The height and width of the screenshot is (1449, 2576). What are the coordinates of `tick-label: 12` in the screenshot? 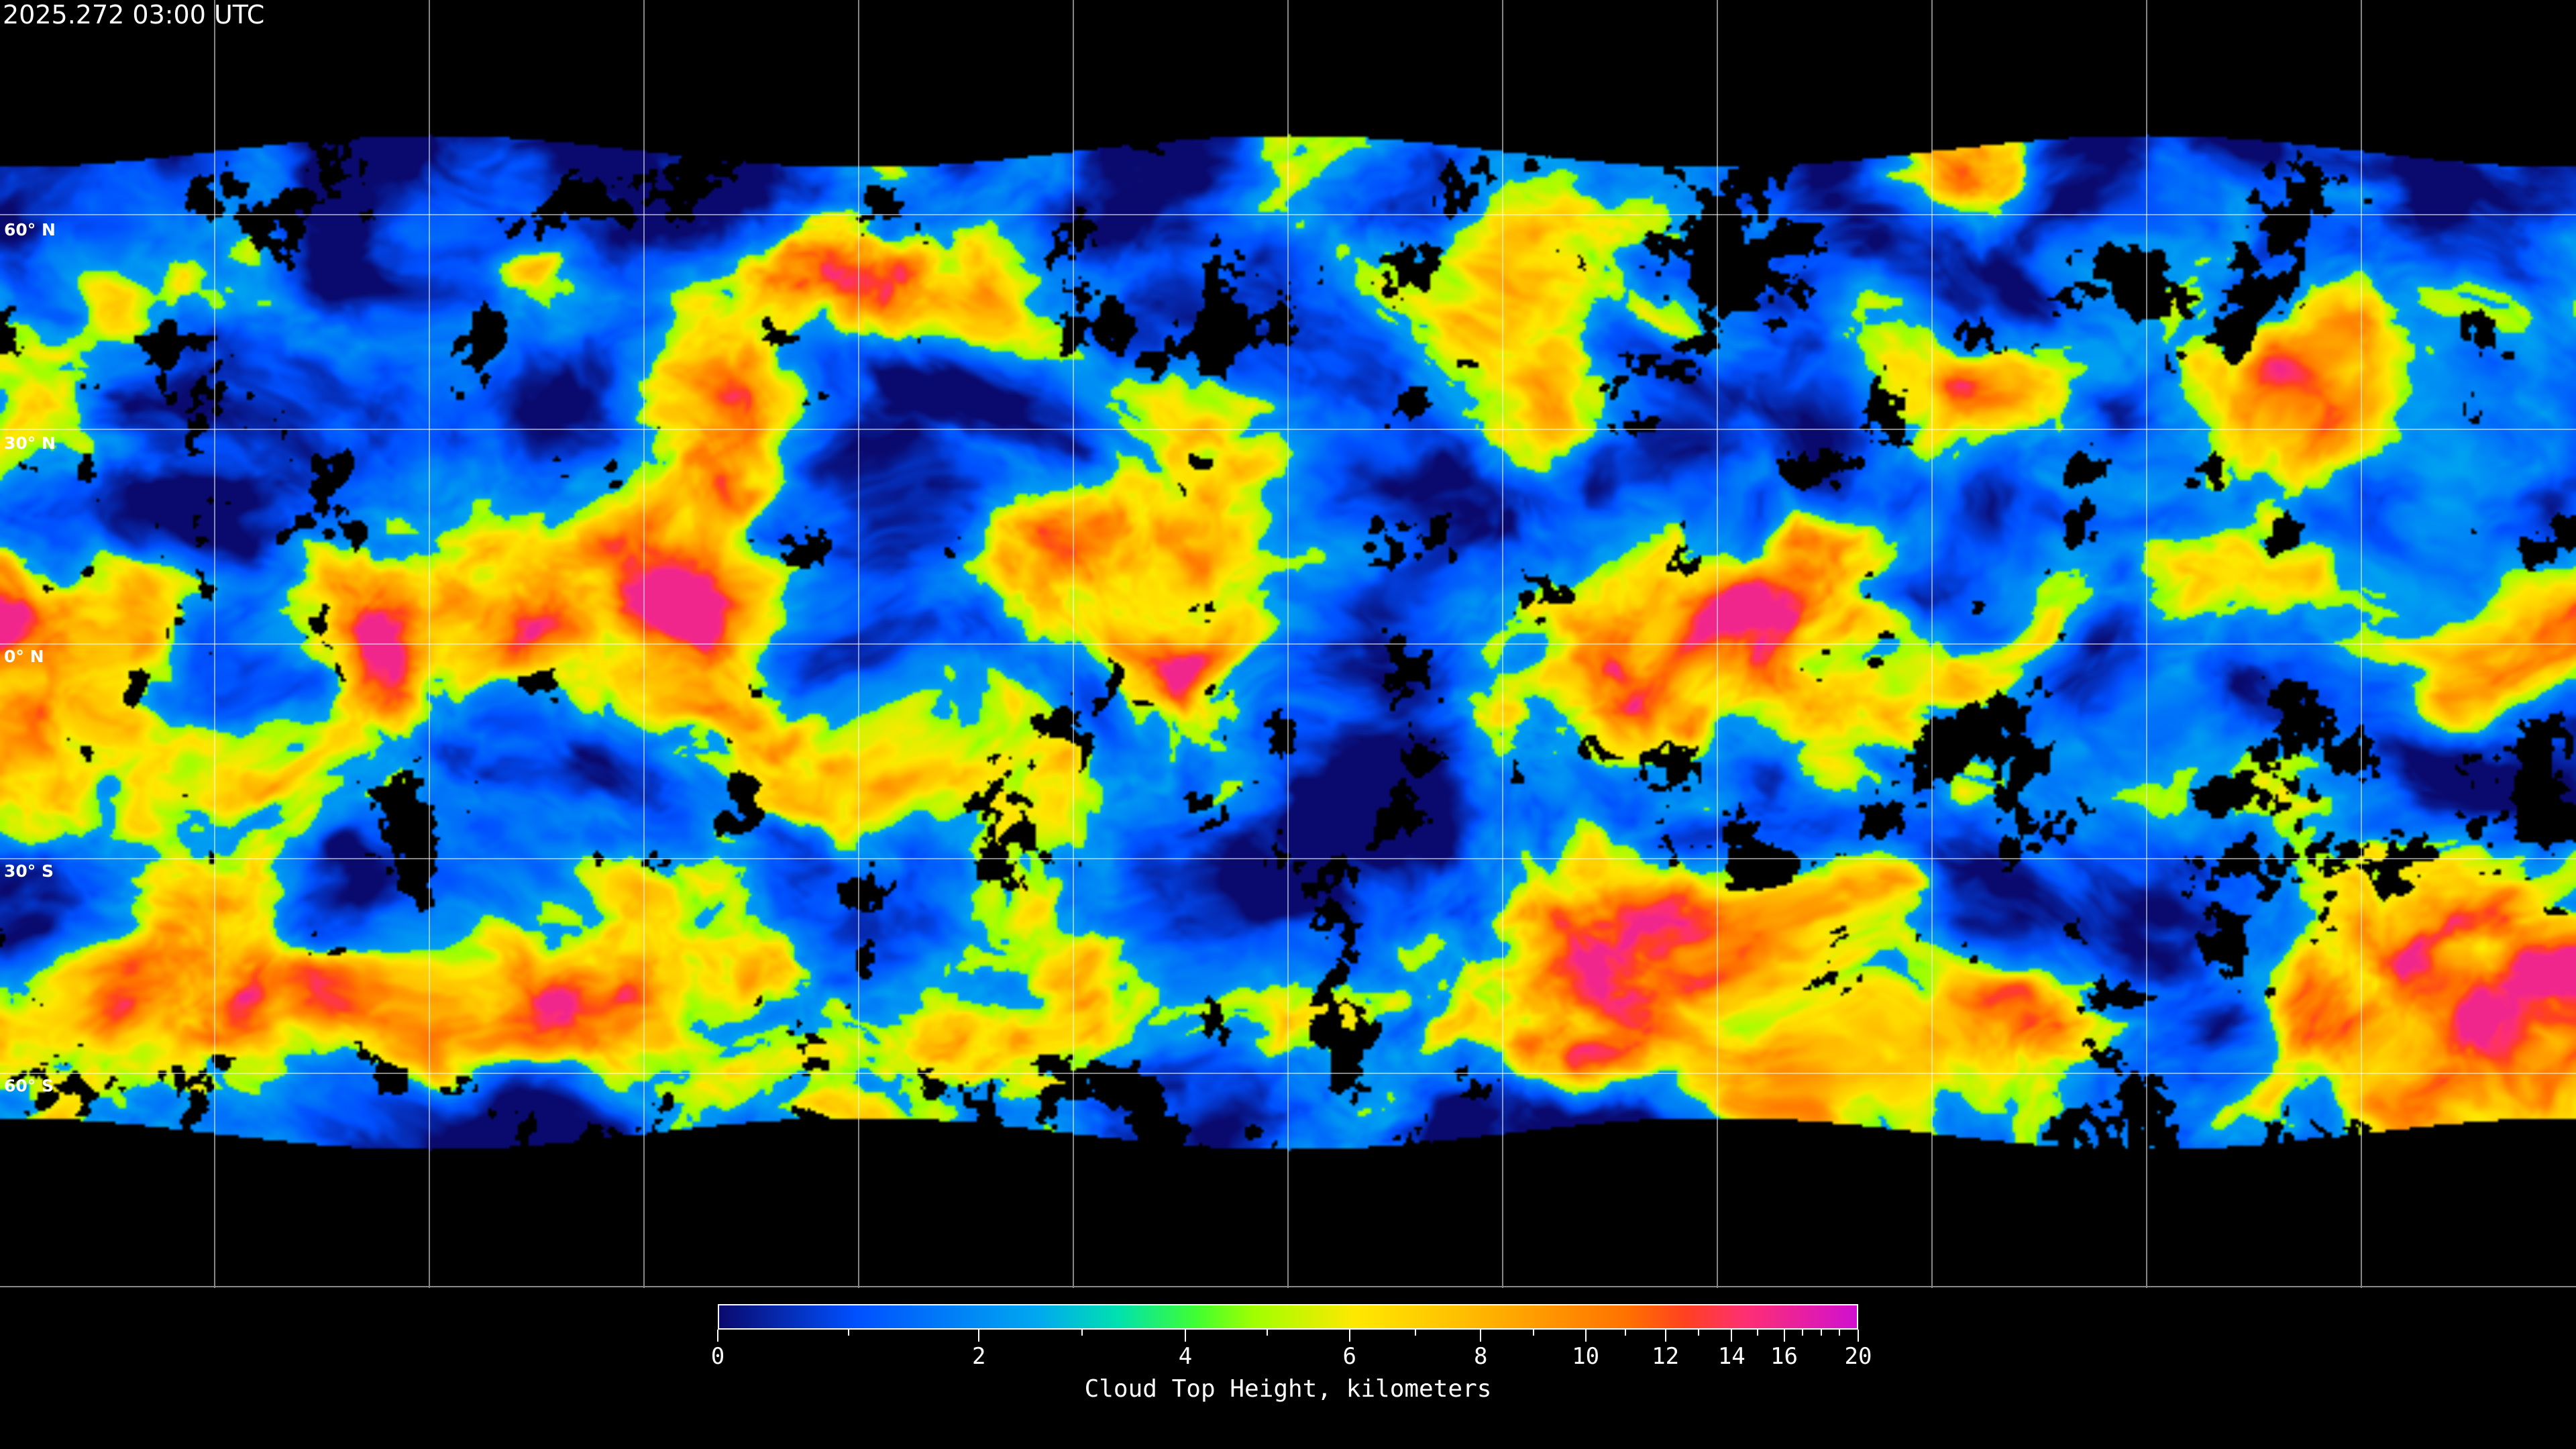 It's located at (1666, 1356).